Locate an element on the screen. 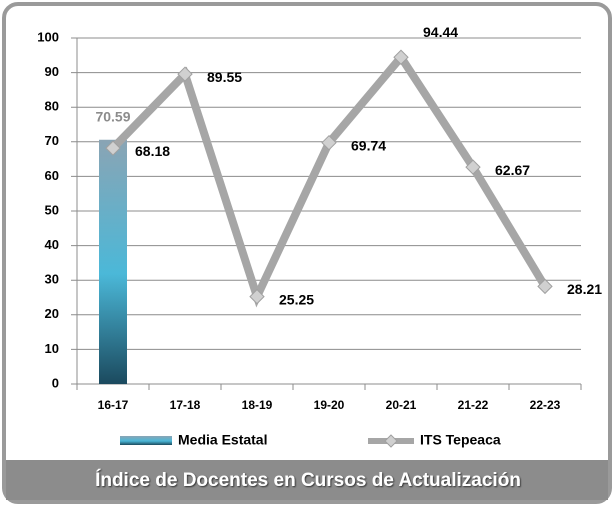 Image resolution: width=616 pixels, height=507 pixels. x-tick-label: 19-20 is located at coordinates (329, 405).